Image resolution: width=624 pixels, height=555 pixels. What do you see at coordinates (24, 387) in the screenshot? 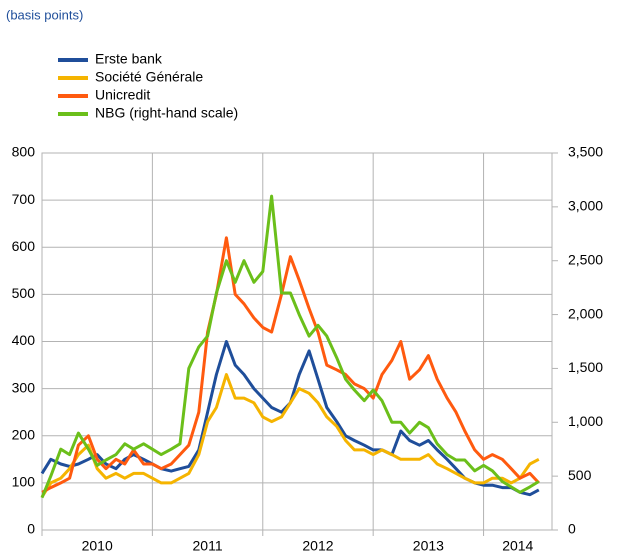
I see `y-tick-label: 300` at bounding box center [24, 387].